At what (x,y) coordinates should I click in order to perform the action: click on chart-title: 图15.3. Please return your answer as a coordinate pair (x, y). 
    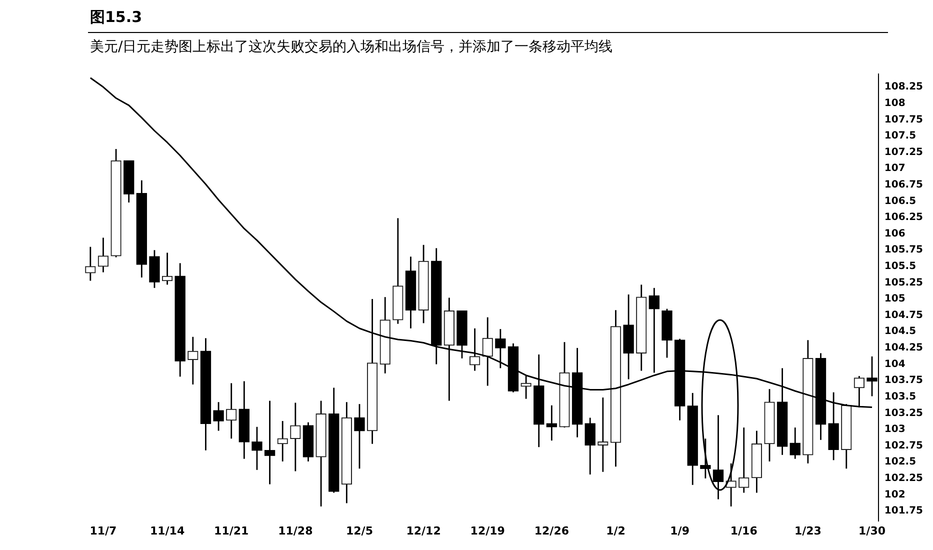
    Looking at the image, I should click on (116, 17).